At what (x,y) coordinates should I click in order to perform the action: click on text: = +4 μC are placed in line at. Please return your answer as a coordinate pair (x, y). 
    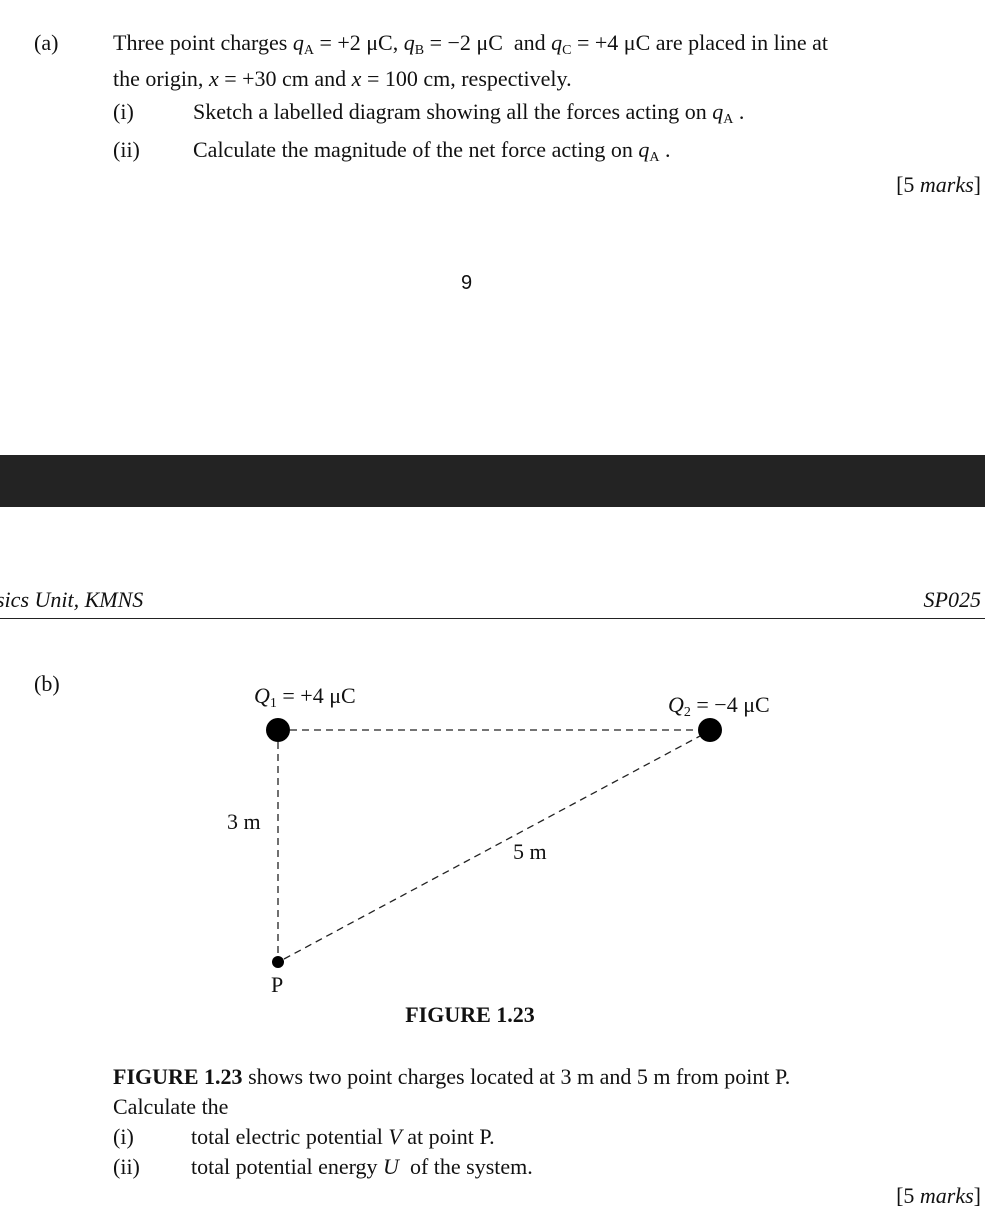
    Looking at the image, I should click on (700, 42).